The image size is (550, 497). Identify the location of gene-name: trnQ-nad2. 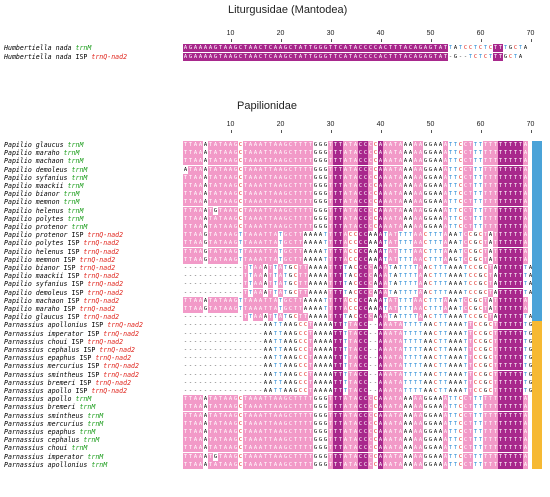
(101, 251).